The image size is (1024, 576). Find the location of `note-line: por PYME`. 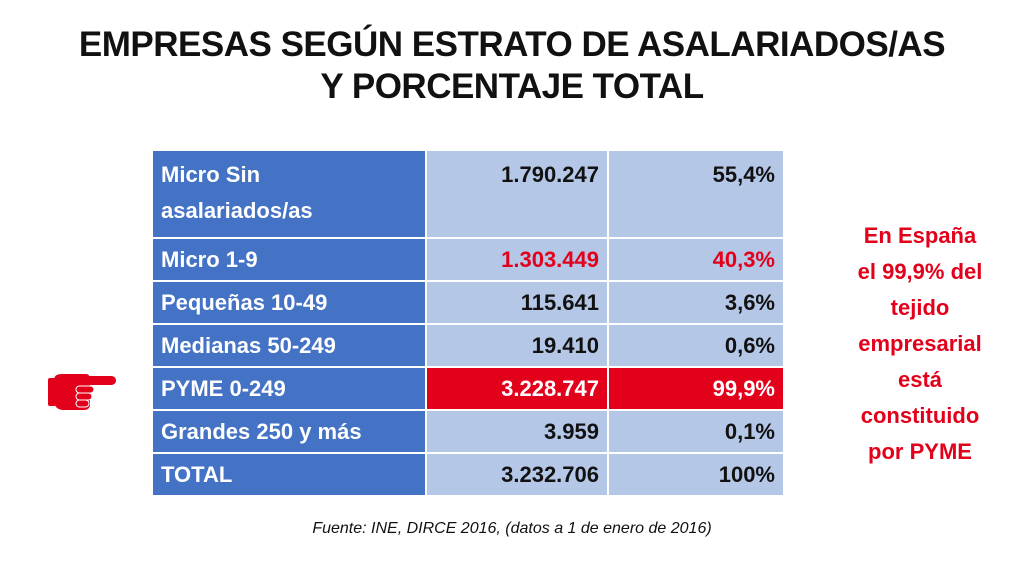

note-line: por PYME is located at coordinates (920, 451).